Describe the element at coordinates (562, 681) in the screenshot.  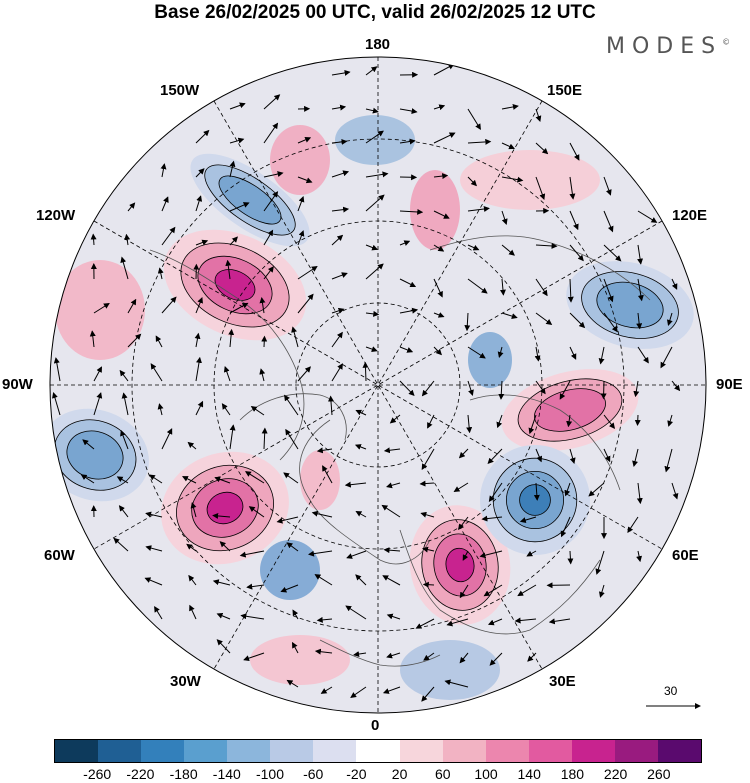
I see `lon-label-30e: 30E` at that location.